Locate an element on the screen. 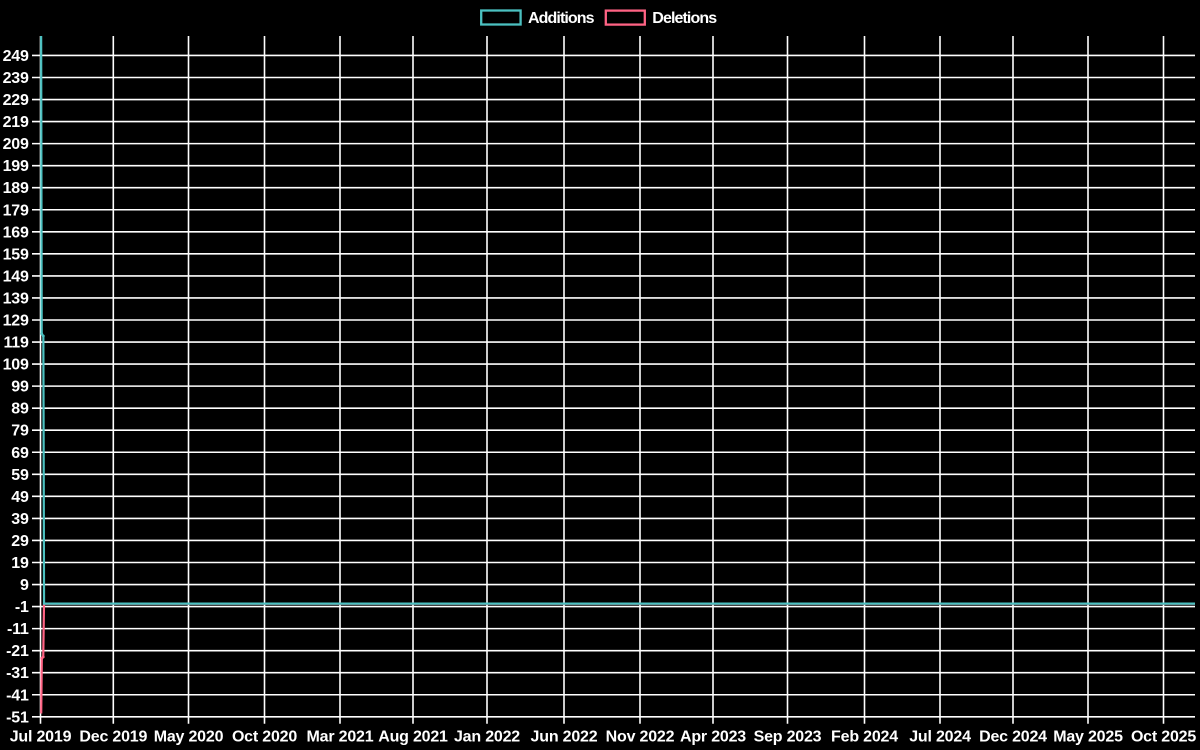 The image size is (1200, 750). svg-text: May 2020 is located at coordinates (189, 737).